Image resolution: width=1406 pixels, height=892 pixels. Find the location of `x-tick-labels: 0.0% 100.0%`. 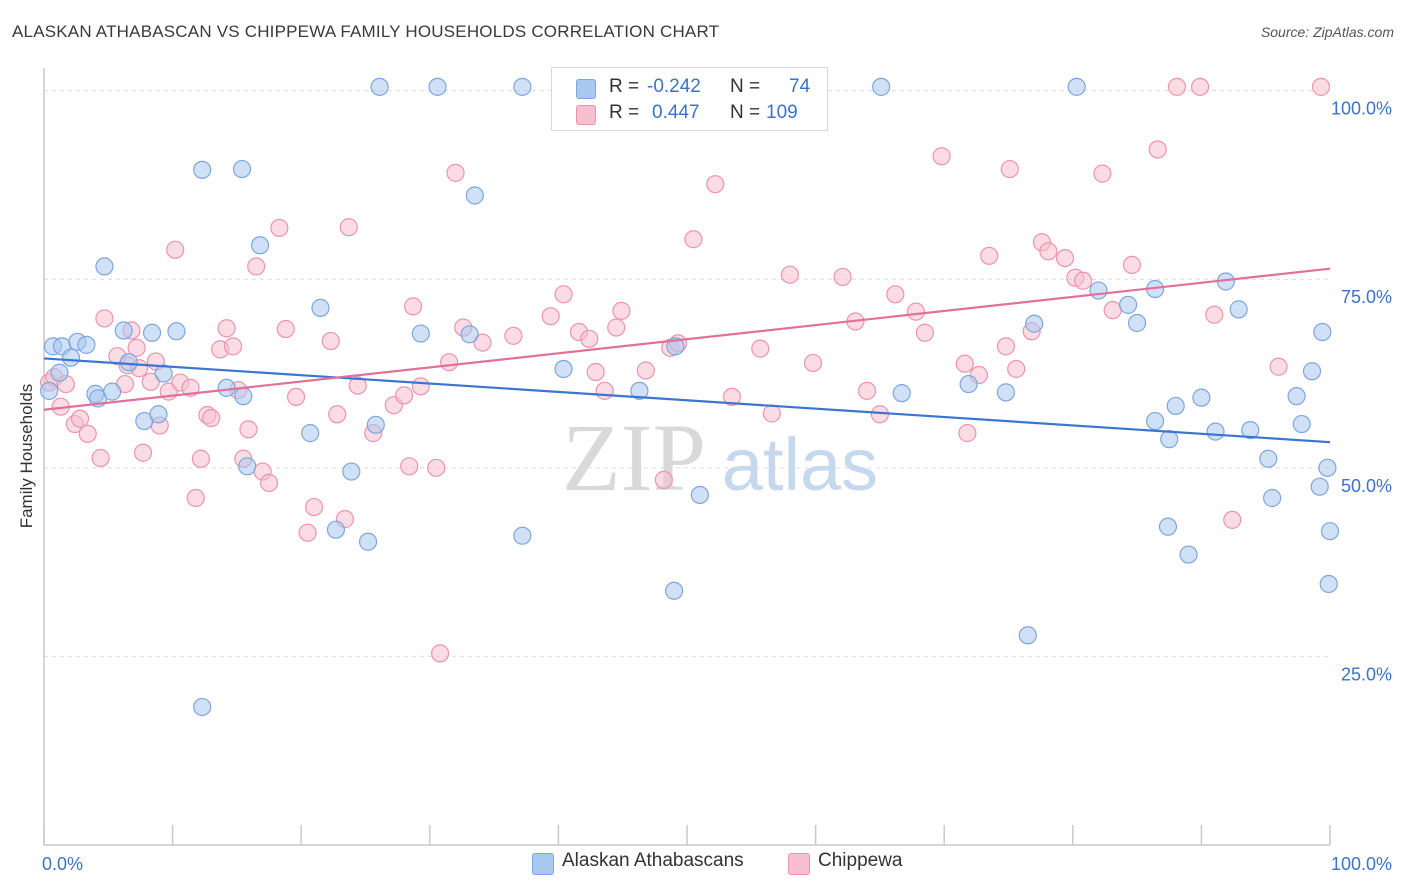

x-tick-labels: 0.0% 100.0% is located at coordinates (717, 864).